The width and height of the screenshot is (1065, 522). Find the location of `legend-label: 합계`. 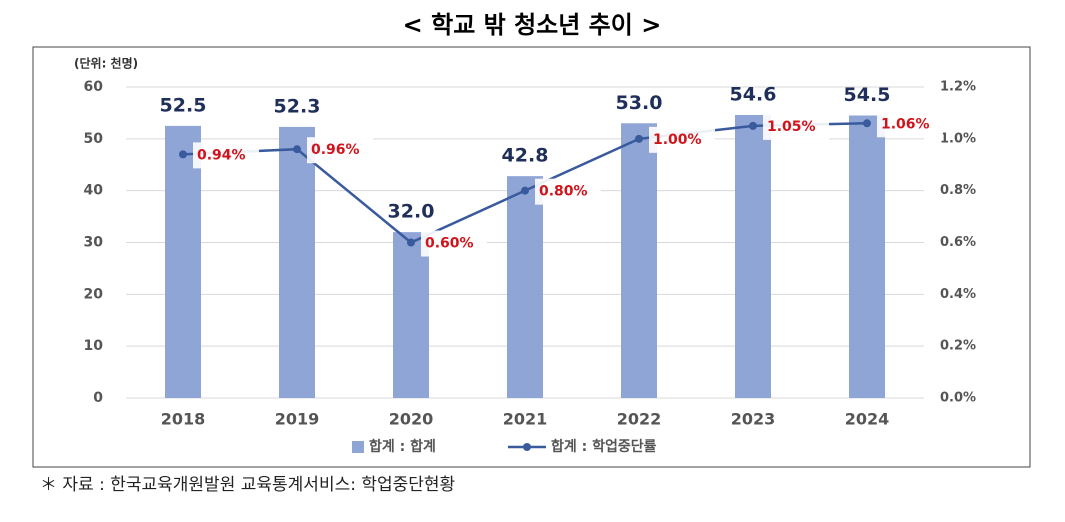

legend-label: 합계 is located at coordinates (402, 446).